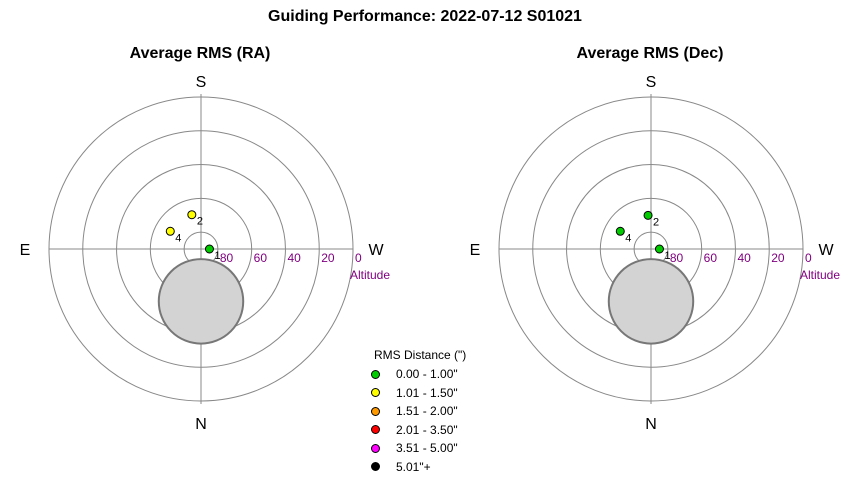 This screenshot has width=850, height=480. I want to click on panel-ra-title: Average RMS (RA), so click(200, 53).